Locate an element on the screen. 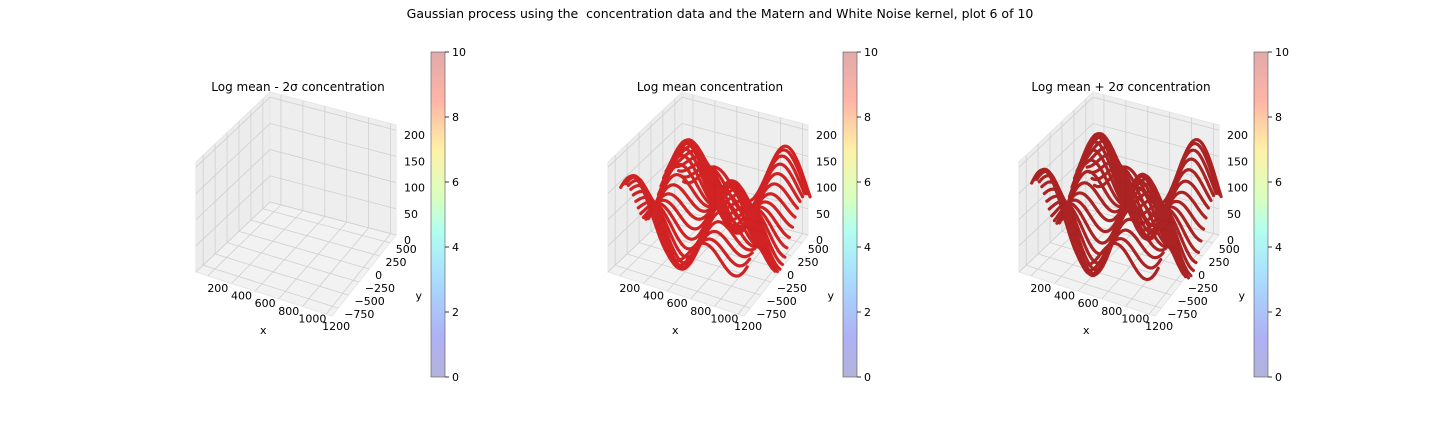 The height and width of the screenshot is (432, 1440). scatter-points is located at coordinates (715, 208).